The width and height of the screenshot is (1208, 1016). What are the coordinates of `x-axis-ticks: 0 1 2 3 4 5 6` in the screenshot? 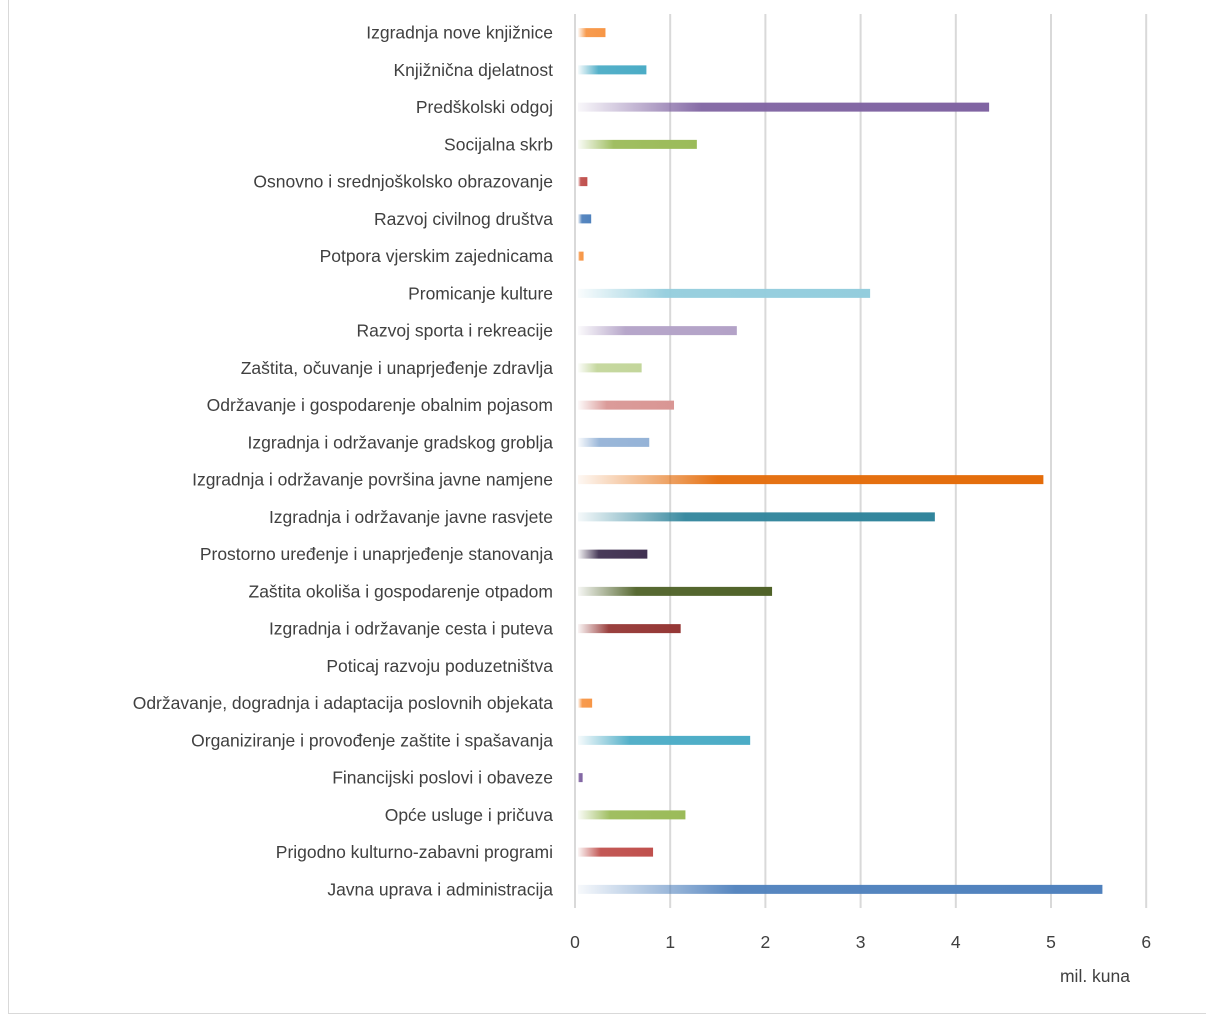 It's located at (860, 942).